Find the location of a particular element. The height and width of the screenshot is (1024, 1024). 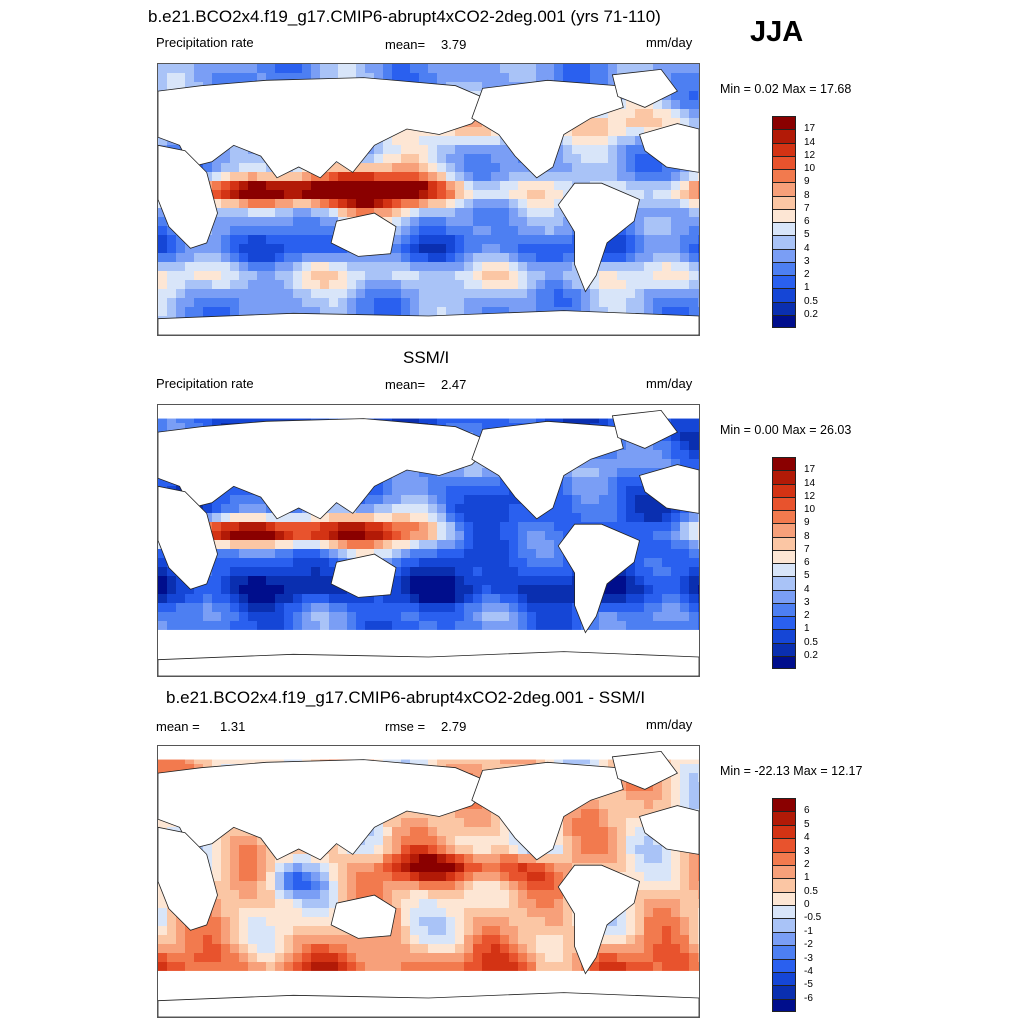

panel3-colorbar is located at coordinates (784, 905).